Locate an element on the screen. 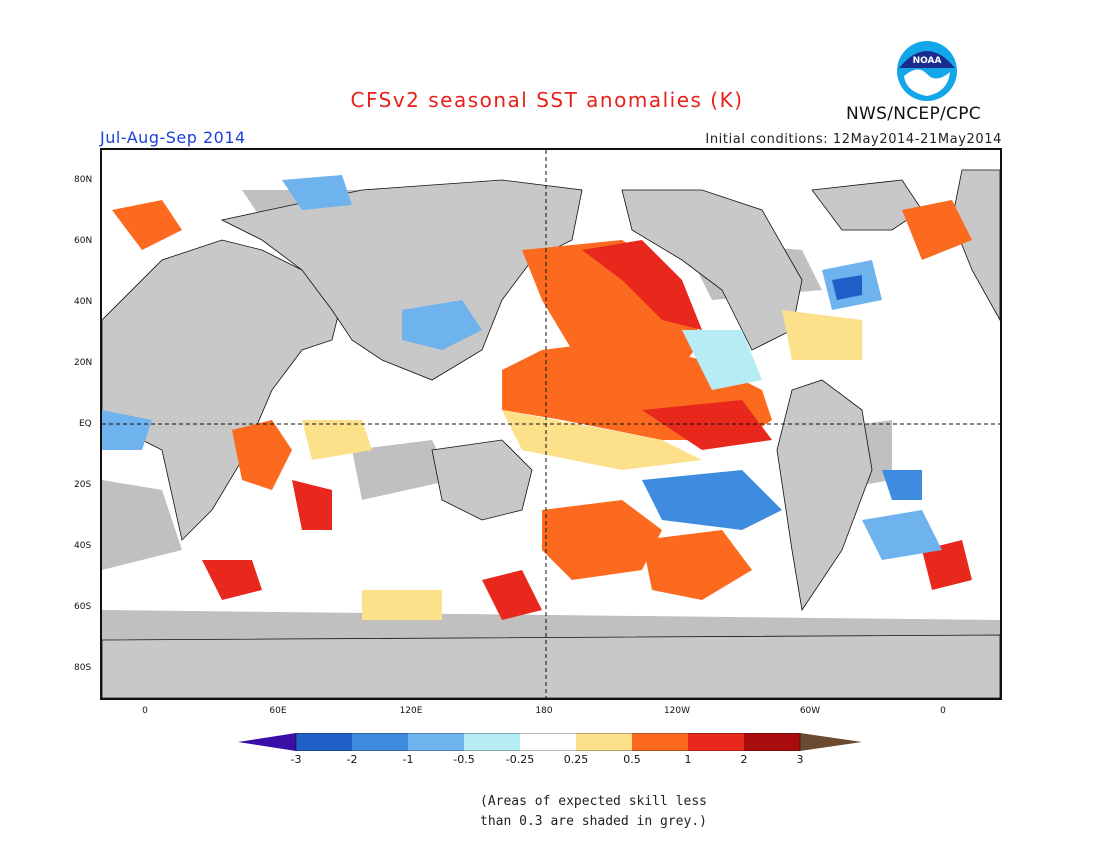  colorbar-tick: 1 is located at coordinates (688, 759).